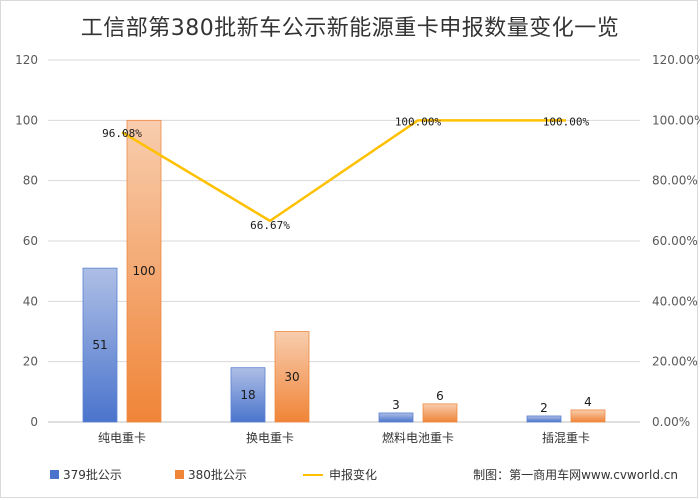 The width and height of the screenshot is (700, 500). I want to click on bar-379-value-label: 51, so click(99, 345).